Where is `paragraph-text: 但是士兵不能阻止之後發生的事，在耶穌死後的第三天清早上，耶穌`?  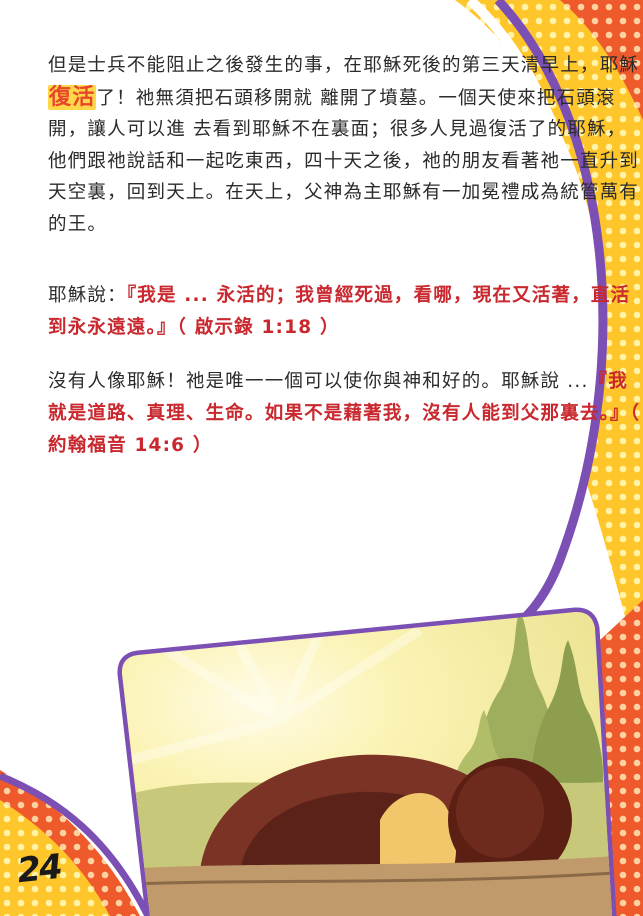
paragraph-text: 但是士兵不能阻止之後發生的事，在耶穌死後的第三天清早上，耶穌 is located at coordinates (344, 65).